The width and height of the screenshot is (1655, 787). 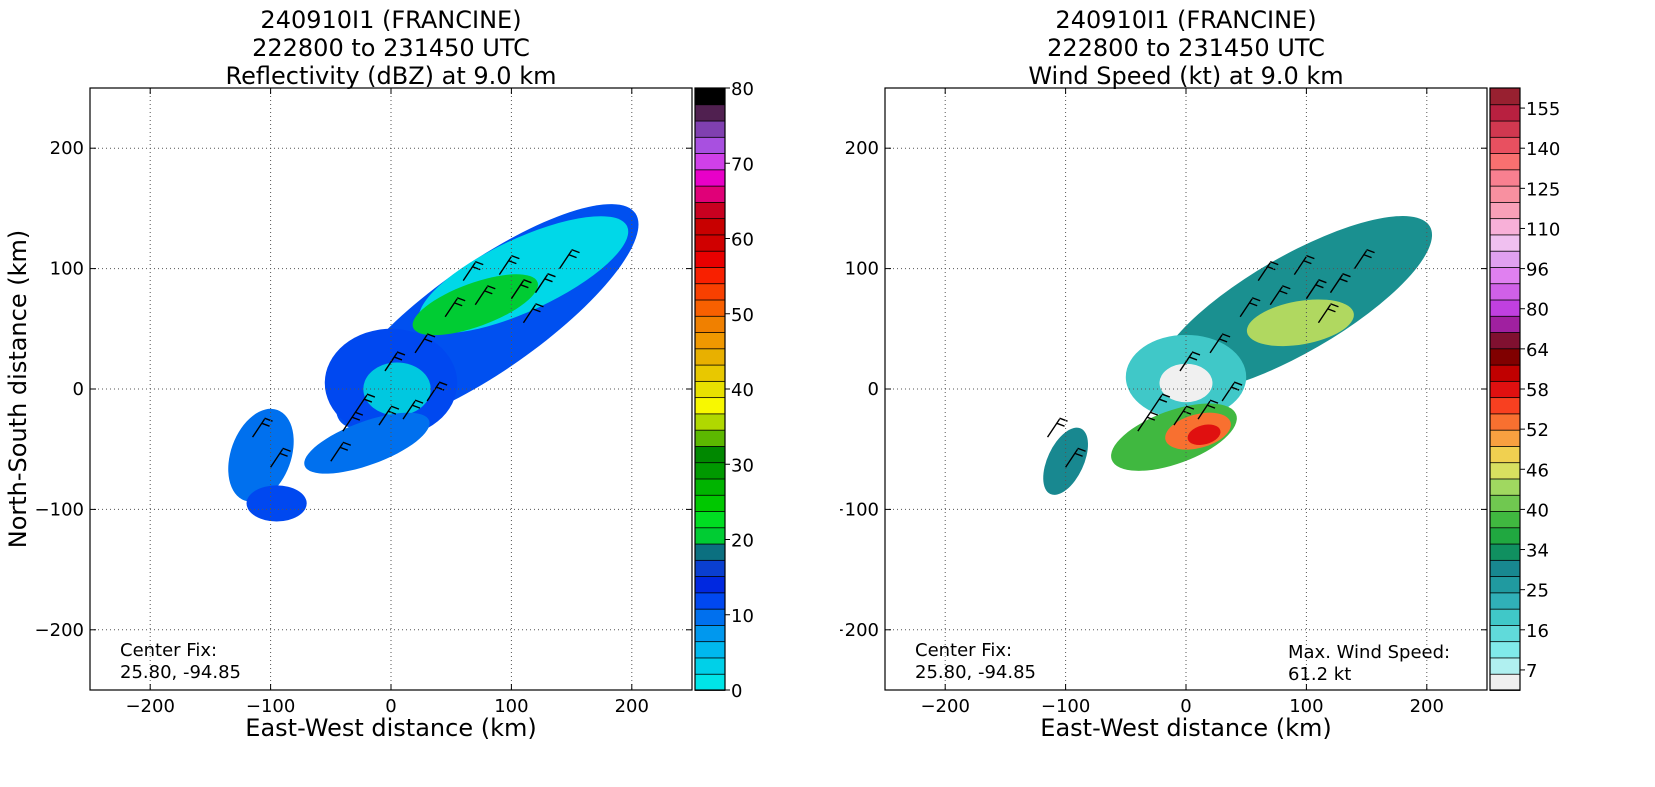 What do you see at coordinates (1543, 189) in the screenshot?
I see `colorbar-tick-label: 125` at bounding box center [1543, 189].